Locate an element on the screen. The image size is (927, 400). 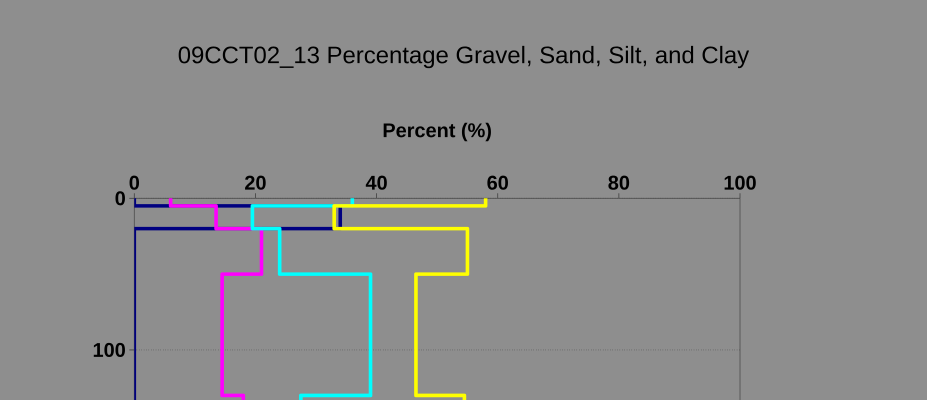
x-tick-label: 20 is located at coordinates (255, 183).